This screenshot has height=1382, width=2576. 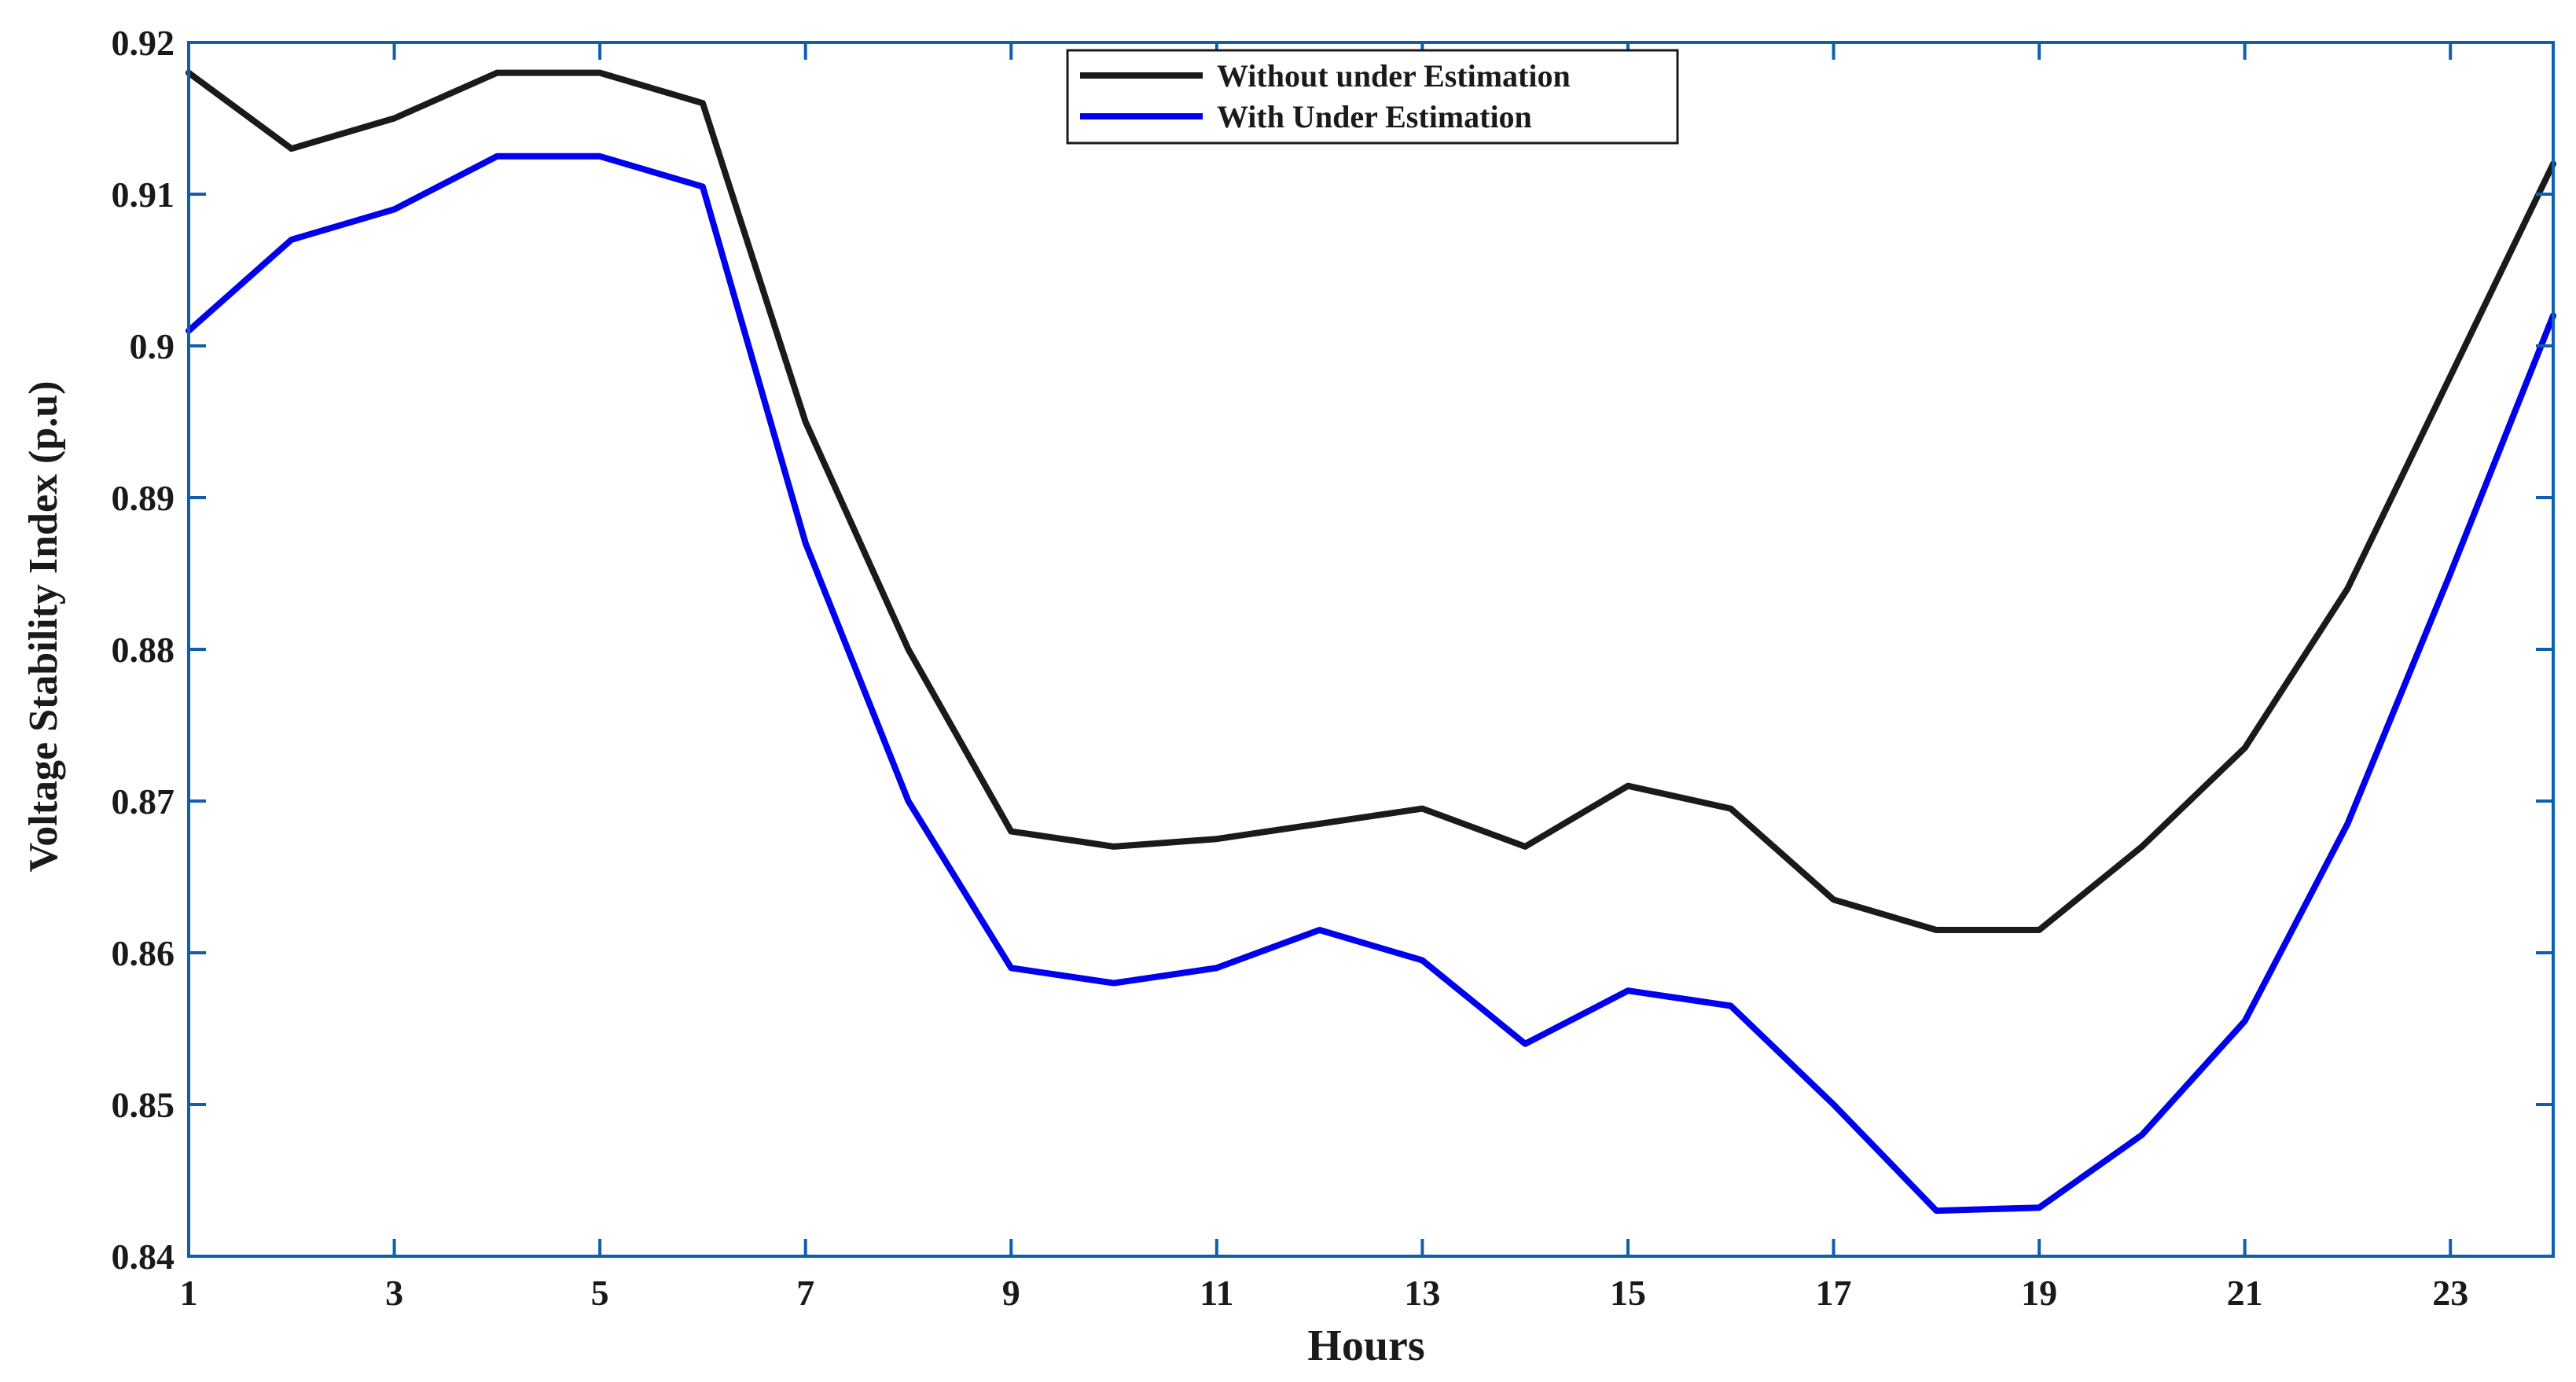 I want to click on x-tick-label: 5, so click(x=600, y=1293).